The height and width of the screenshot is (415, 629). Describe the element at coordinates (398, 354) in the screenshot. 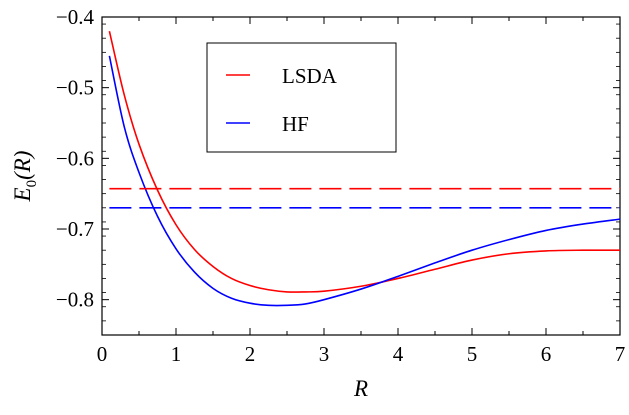

I see `x-tick-label: 4` at that location.